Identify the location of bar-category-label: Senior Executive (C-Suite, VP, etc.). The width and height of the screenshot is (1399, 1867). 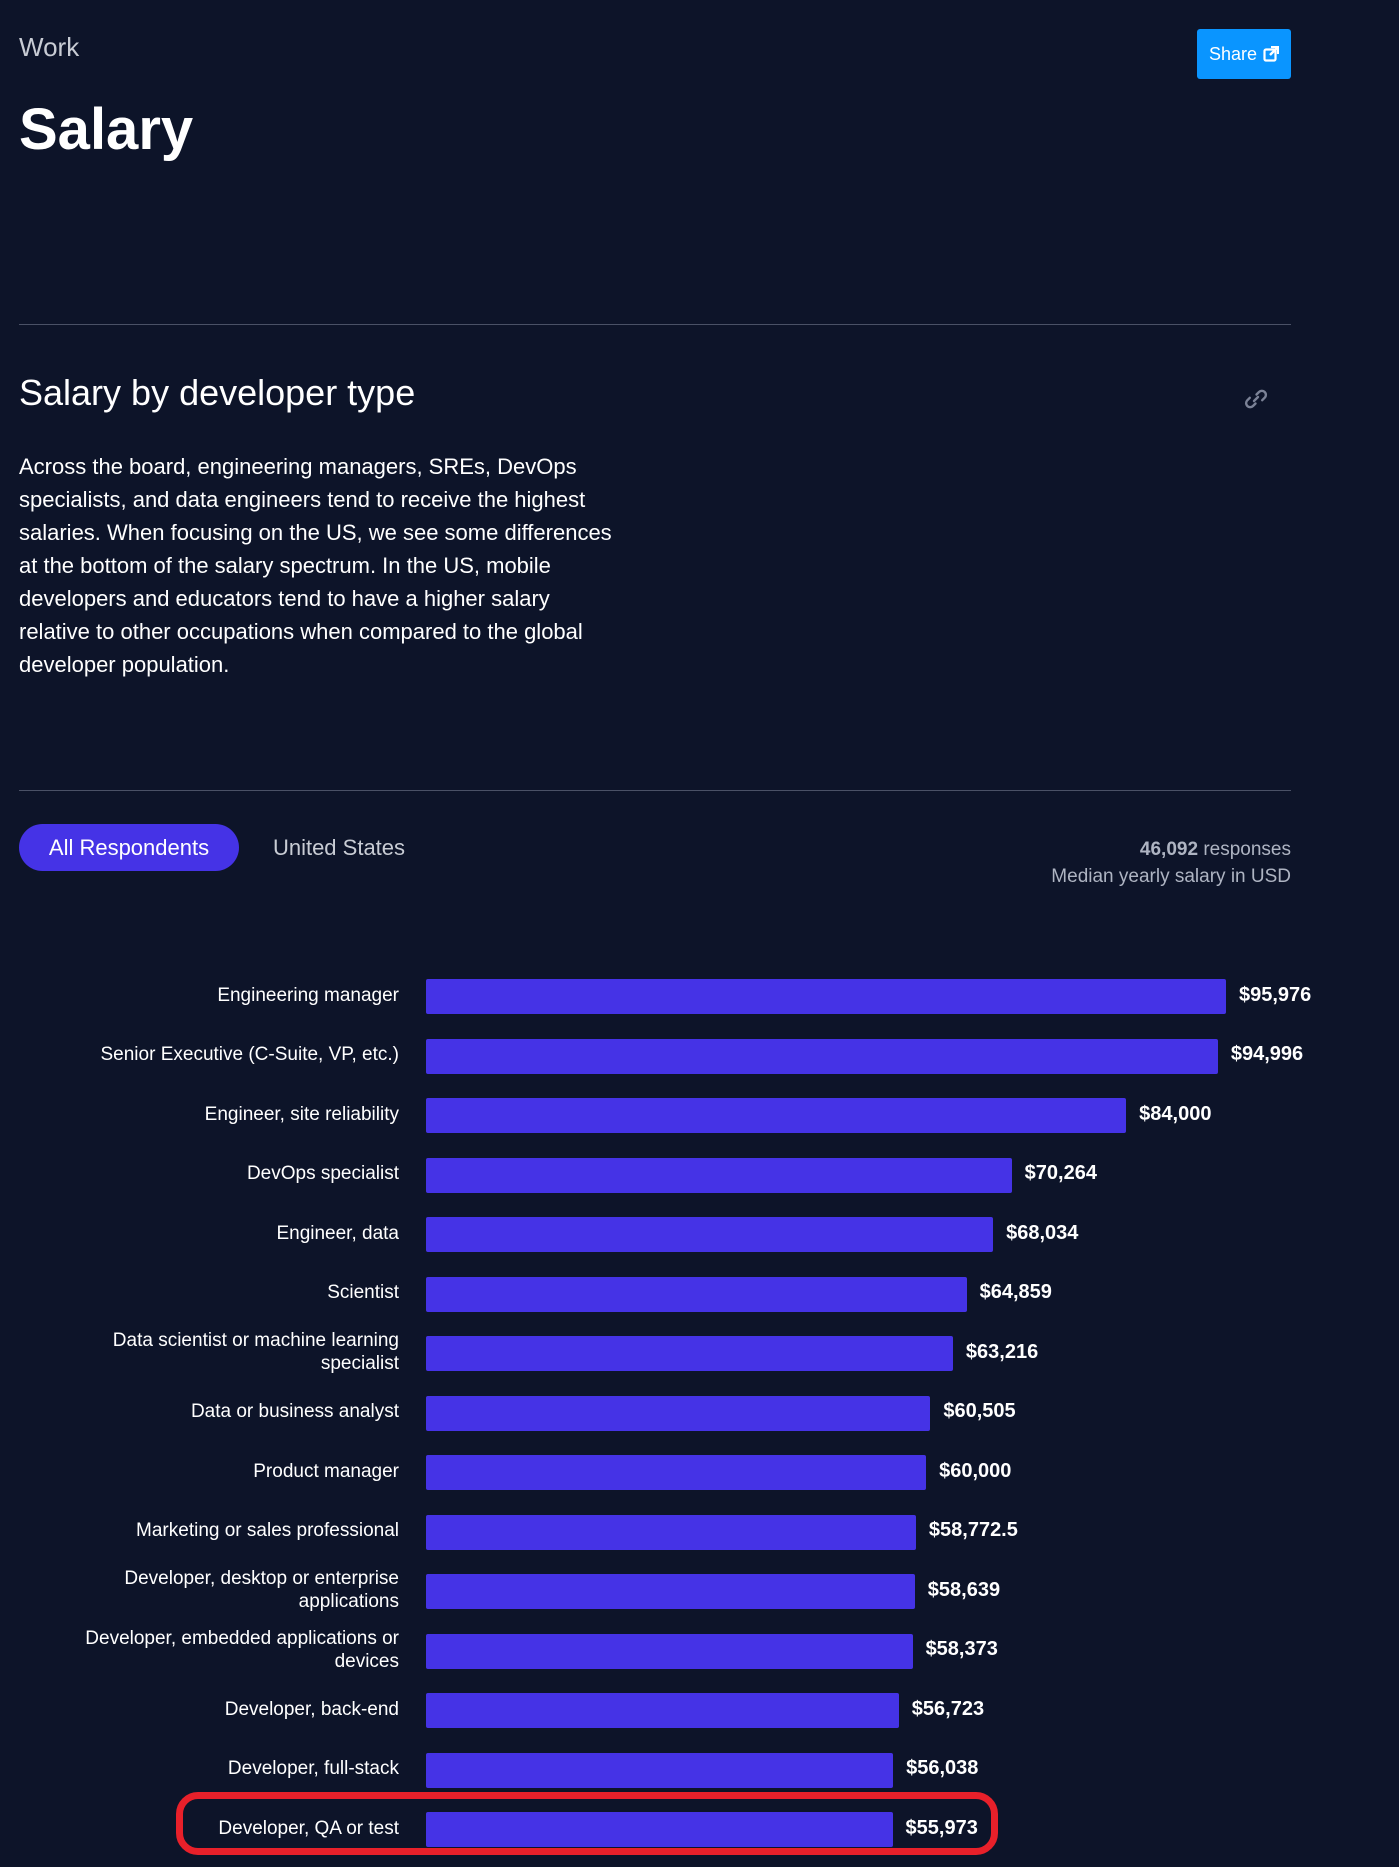
(250, 1054).